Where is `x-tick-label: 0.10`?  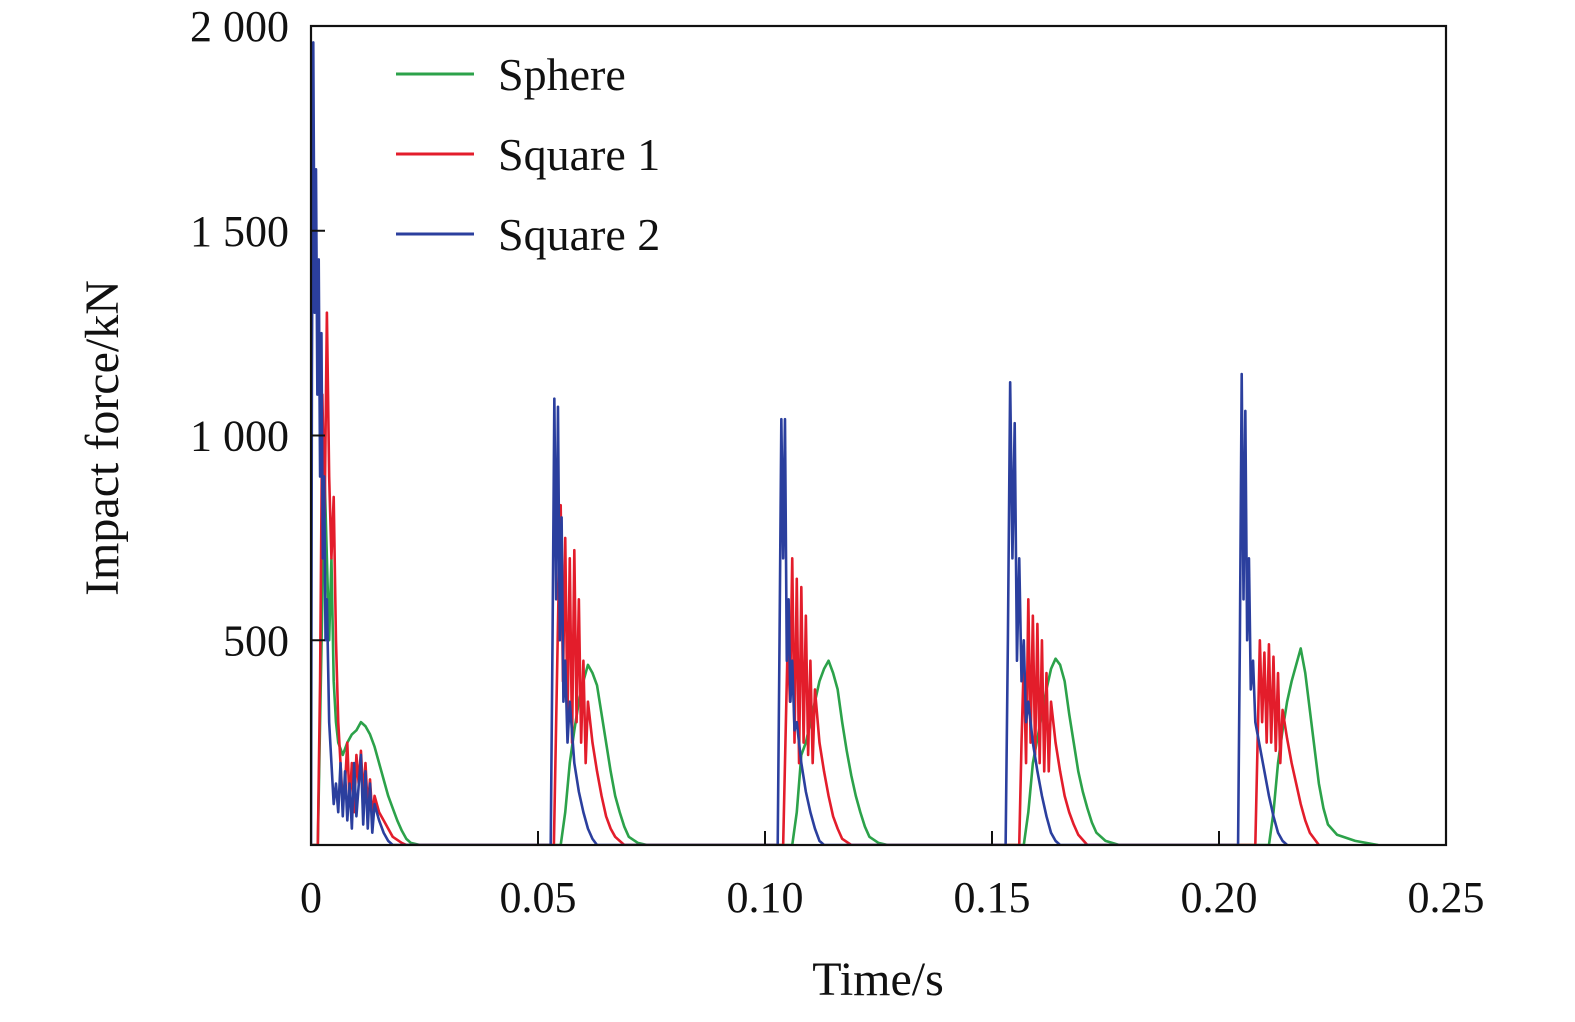 x-tick-label: 0.10 is located at coordinates (765, 897).